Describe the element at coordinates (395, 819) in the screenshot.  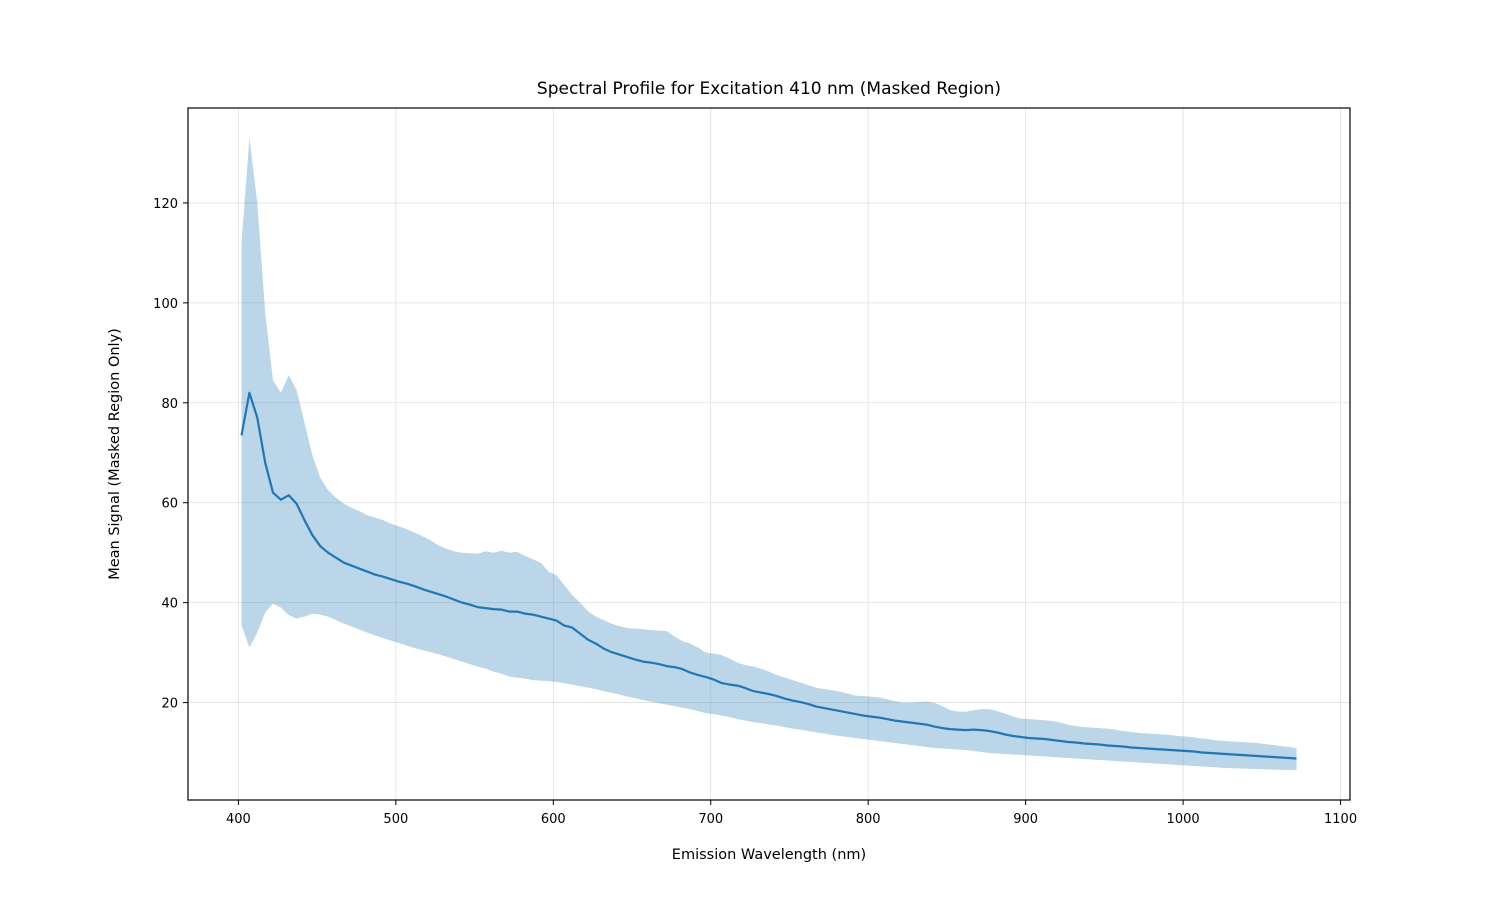
I see `x-tick-label: 500` at that location.